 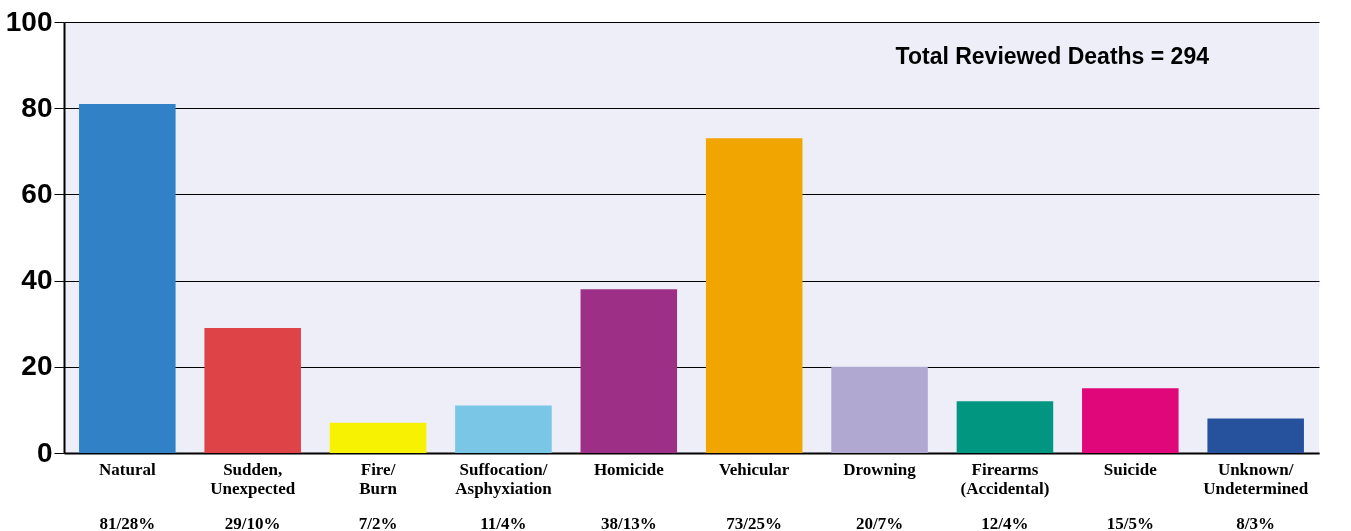 What do you see at coordinates (1256, 478) in the screenshot?
I see `x-tick-label: Unknown/ Undetermined` at bounding box center [1256, 478].